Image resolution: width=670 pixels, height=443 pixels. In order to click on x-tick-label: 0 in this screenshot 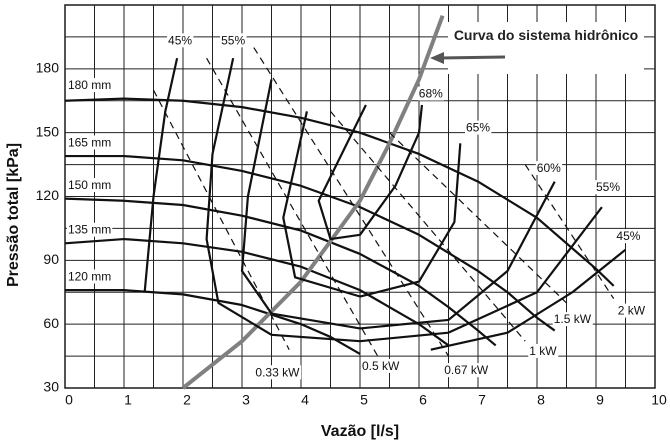, I will do `click(69, 400)`.